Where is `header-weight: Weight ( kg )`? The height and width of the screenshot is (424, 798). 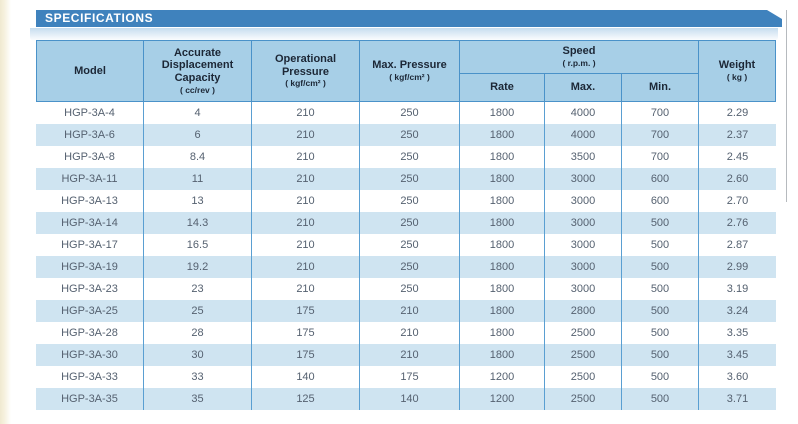 header-weight: Weight ( kg ) is located at coordinates (737, 71).